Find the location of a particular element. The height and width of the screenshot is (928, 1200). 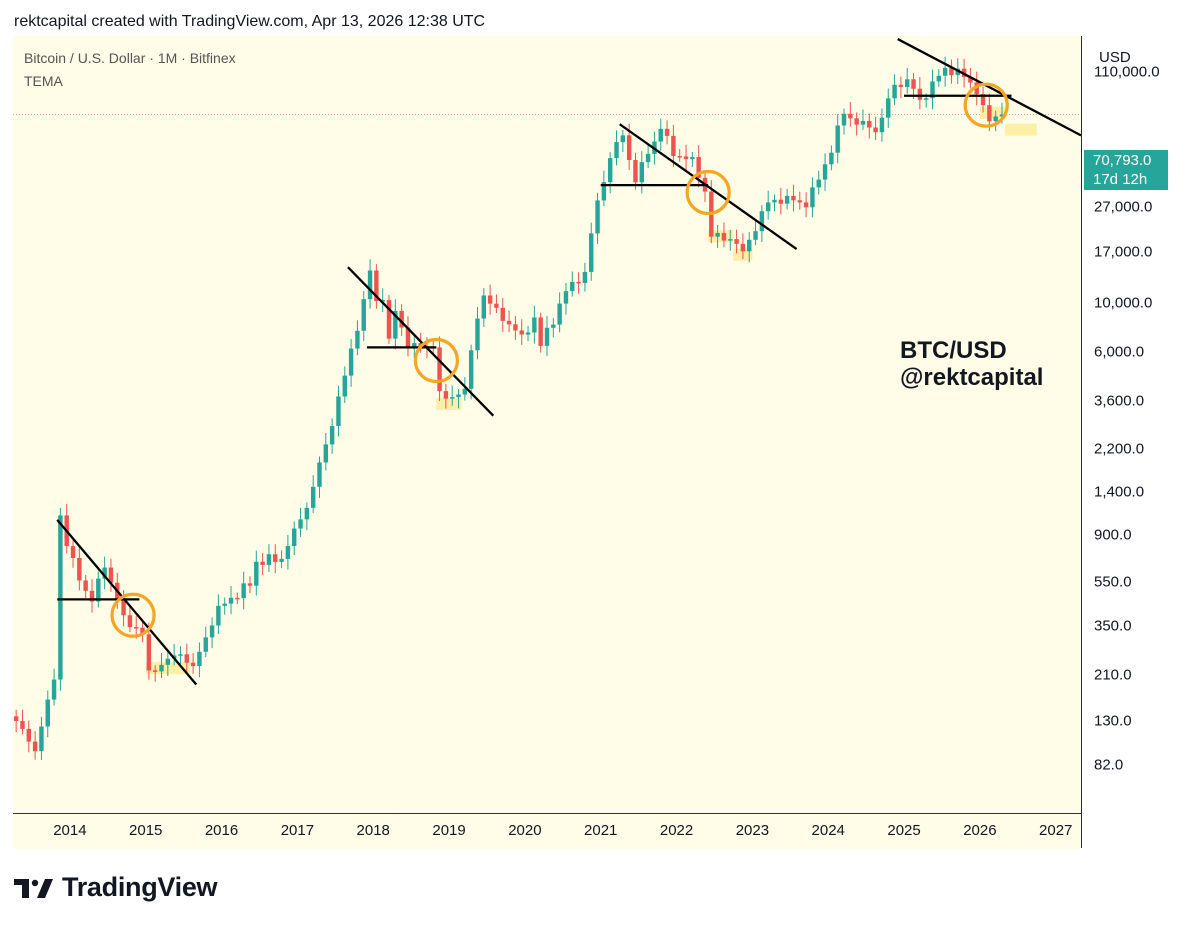

year-tick: 2014 is located at coordinates (70, 830).